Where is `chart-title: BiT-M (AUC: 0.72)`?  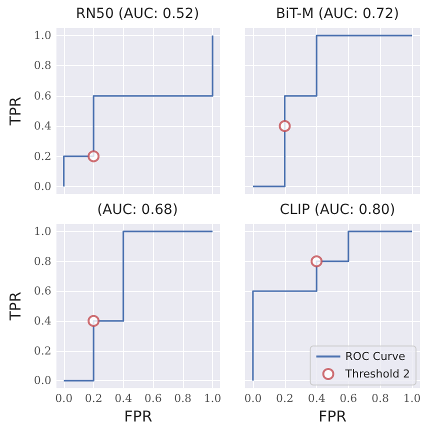 chart-title: BiT-M (AUC: 0.72) is located at coordinates (338, 14).